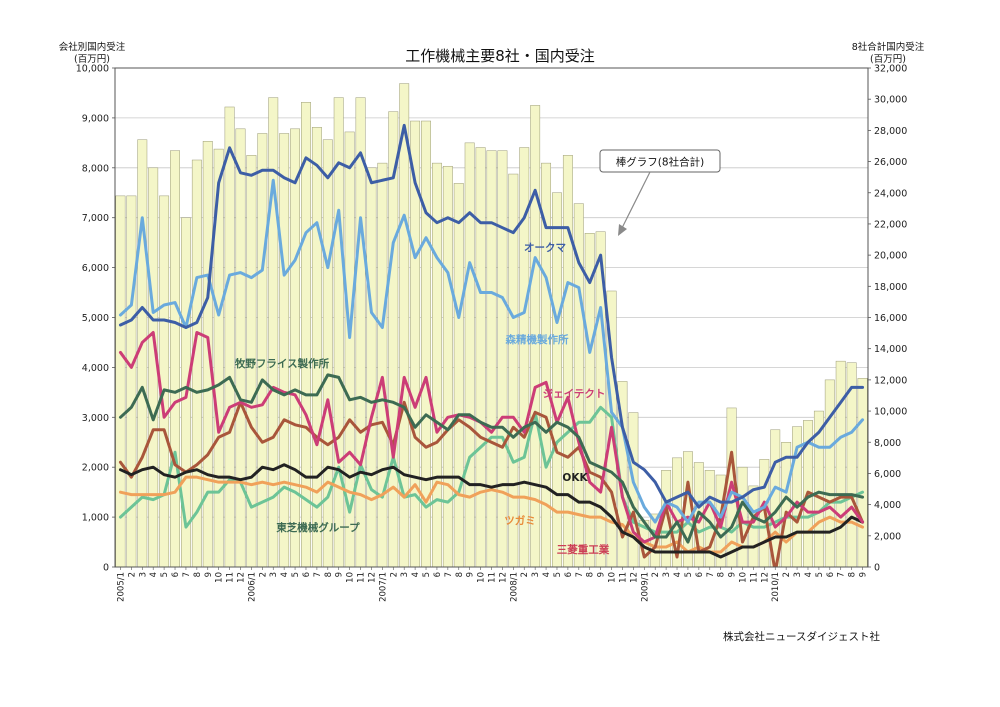 The height and width of the screenshot is (707, 1000). Describe the element at coordinates (318, 527) in the screenshot. I see `series-label: 東芝機械グループ` at that location.